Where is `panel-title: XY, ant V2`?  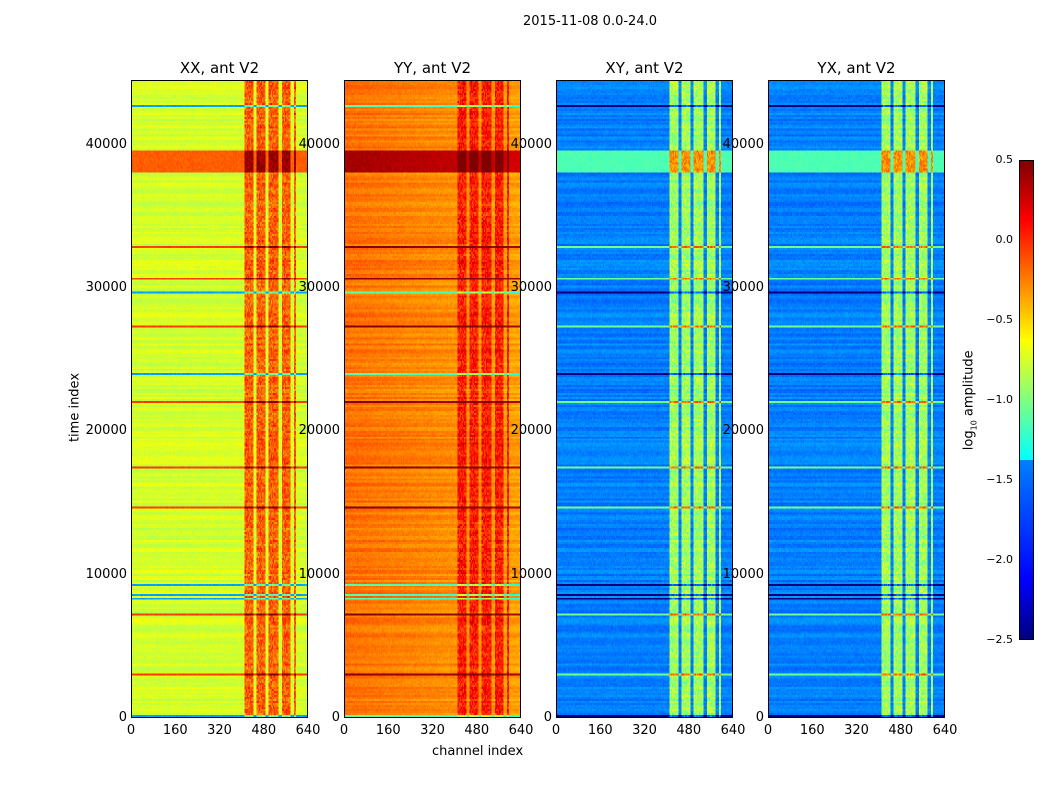 panel-title: XY, ant V2 is located at coordinates (644, 68).